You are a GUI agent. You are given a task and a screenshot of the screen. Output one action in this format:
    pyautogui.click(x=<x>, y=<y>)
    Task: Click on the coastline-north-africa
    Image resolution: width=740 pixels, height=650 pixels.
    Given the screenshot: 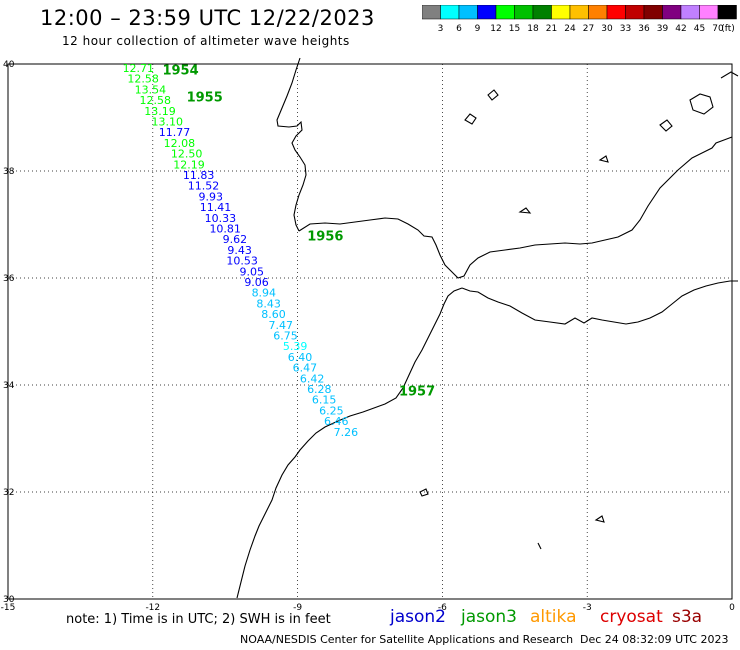 What is the action you would take?
    pyautogui.click(x=599, y=302)
    